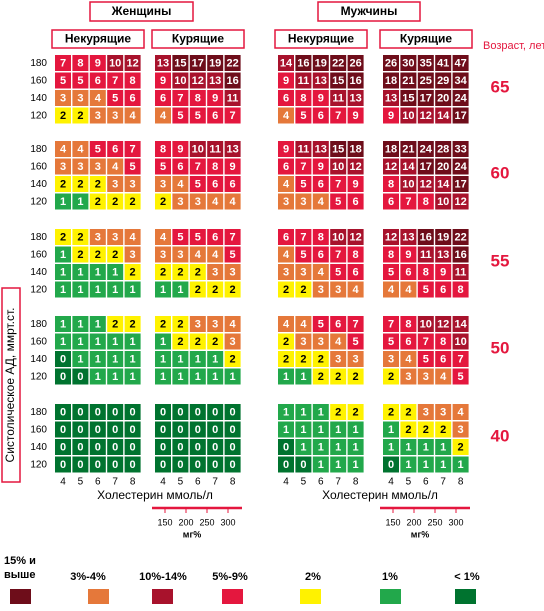 The width and height of the screenshot is (544, 611). What do you see at coordinates (356, 202) in the screenshot?
I see `risk-value: 6` at bounding box center [356, 202].